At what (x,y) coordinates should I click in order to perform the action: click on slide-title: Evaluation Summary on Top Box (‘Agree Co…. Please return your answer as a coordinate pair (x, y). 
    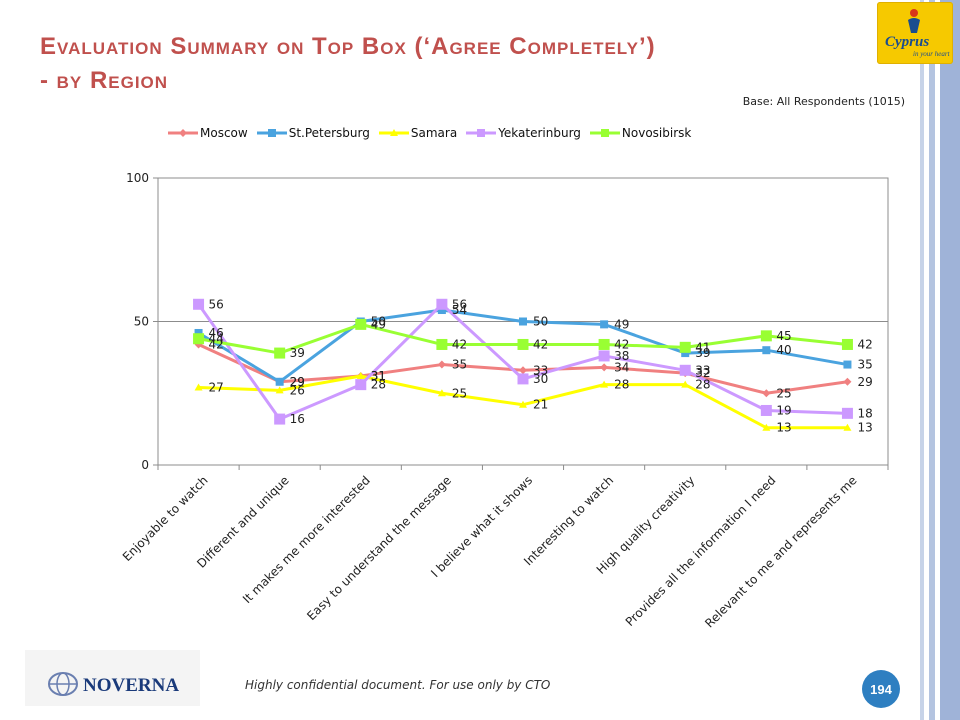
    Looking at the image, I should click on (450, 64).